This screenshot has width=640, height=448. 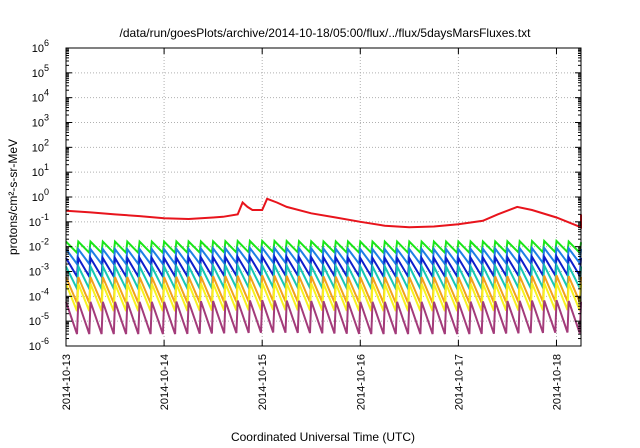 I want to click on y-tick-label: 10⁻⁴, so click(x=39, y=294).